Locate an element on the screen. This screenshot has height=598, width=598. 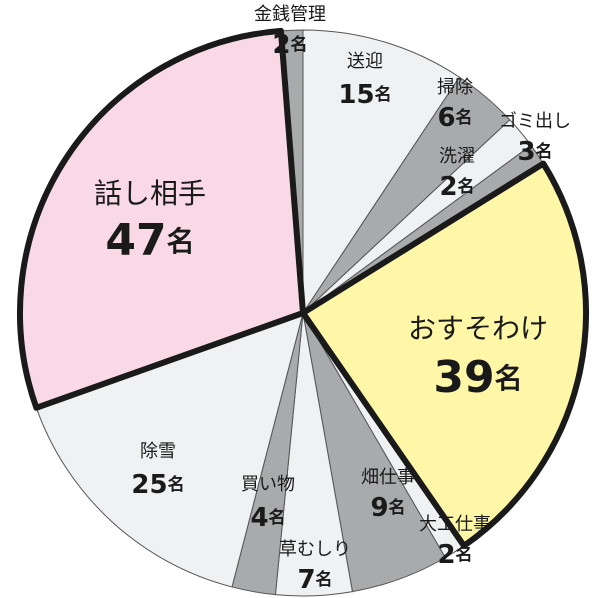
value-number: 15 is located at coordinates (356, 95).